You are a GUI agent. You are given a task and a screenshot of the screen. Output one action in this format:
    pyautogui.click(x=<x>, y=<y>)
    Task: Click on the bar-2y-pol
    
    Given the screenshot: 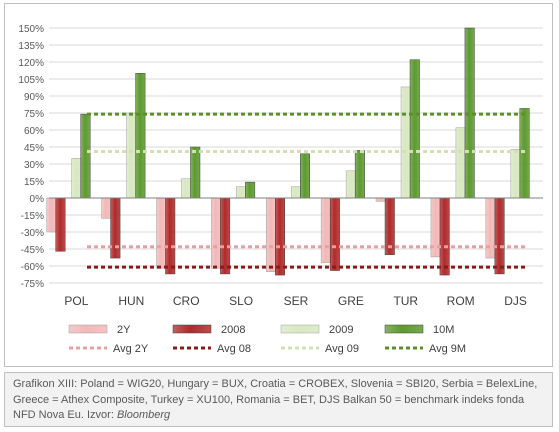 What is the action you would take?
    pyautogui.click(x=51, y=215)
    